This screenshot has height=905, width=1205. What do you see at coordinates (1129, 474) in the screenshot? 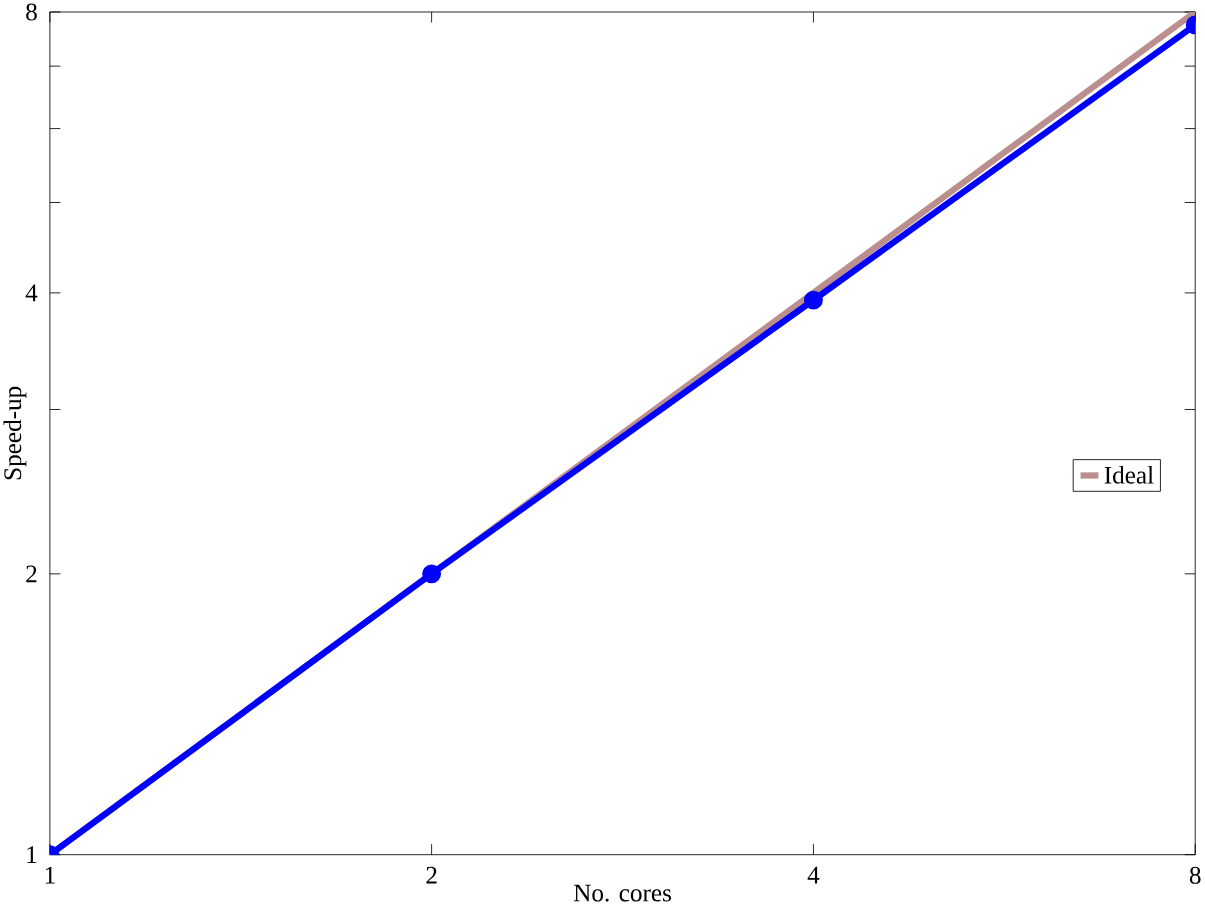
I see `legend-label: Ideal` at bounding box center [1129, 474].